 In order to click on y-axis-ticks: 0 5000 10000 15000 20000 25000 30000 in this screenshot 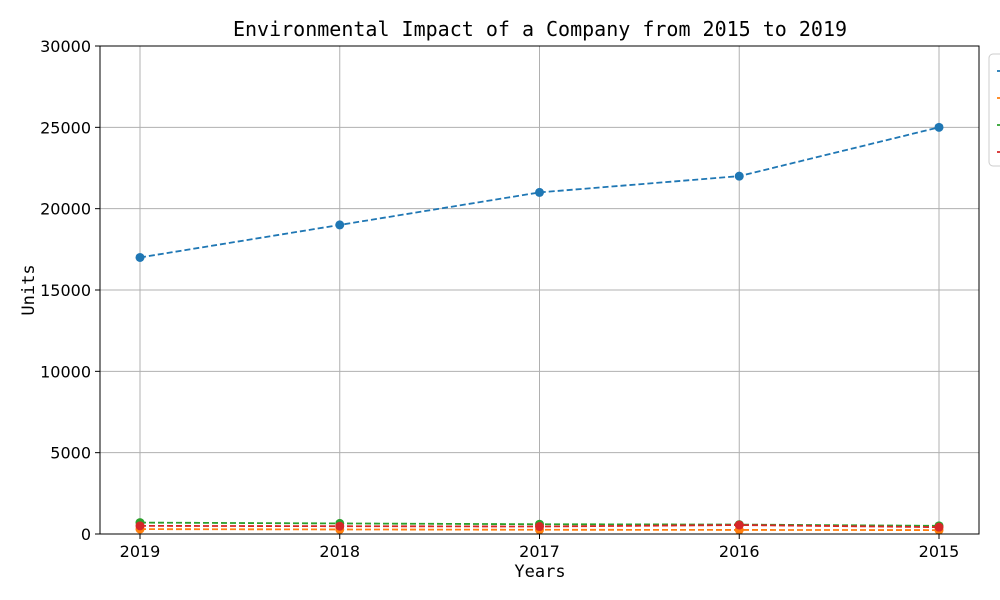, I will do `click(70, 290)`.